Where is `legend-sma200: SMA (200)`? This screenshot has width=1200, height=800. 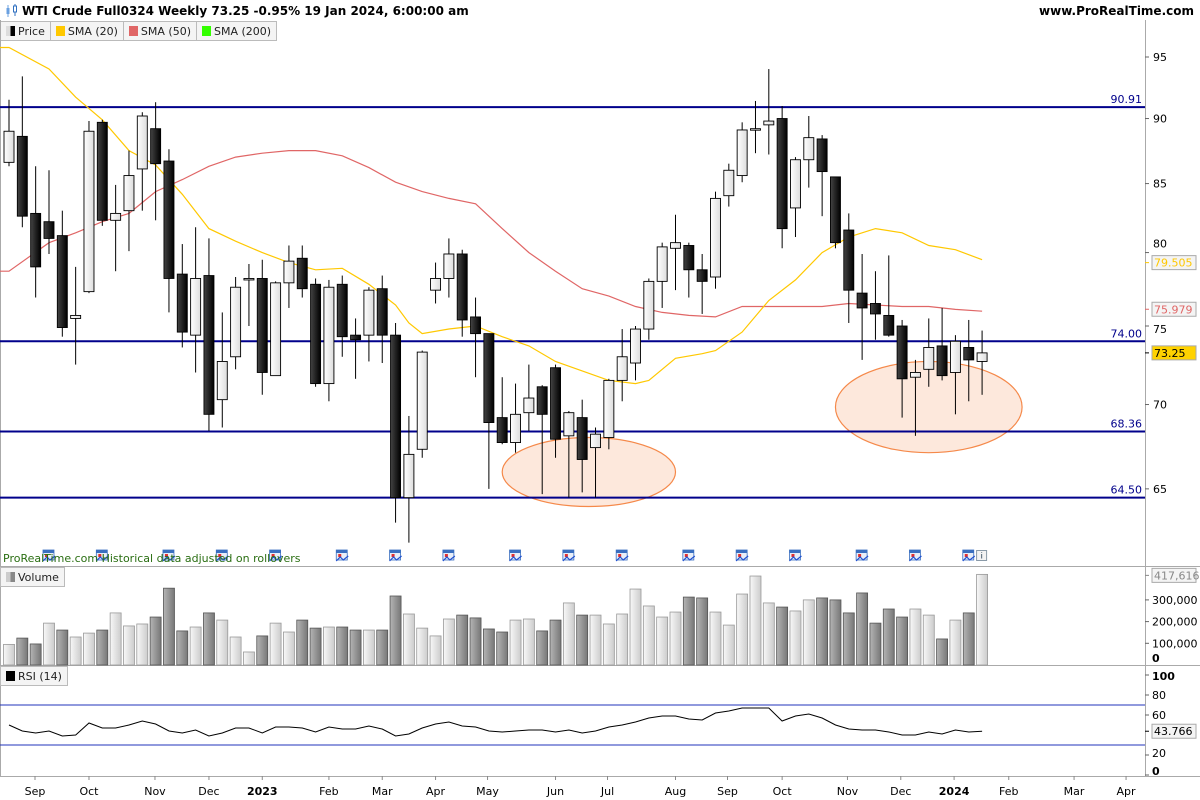 legend-sma200: SMA (200) is located at coordinates (236, 31).